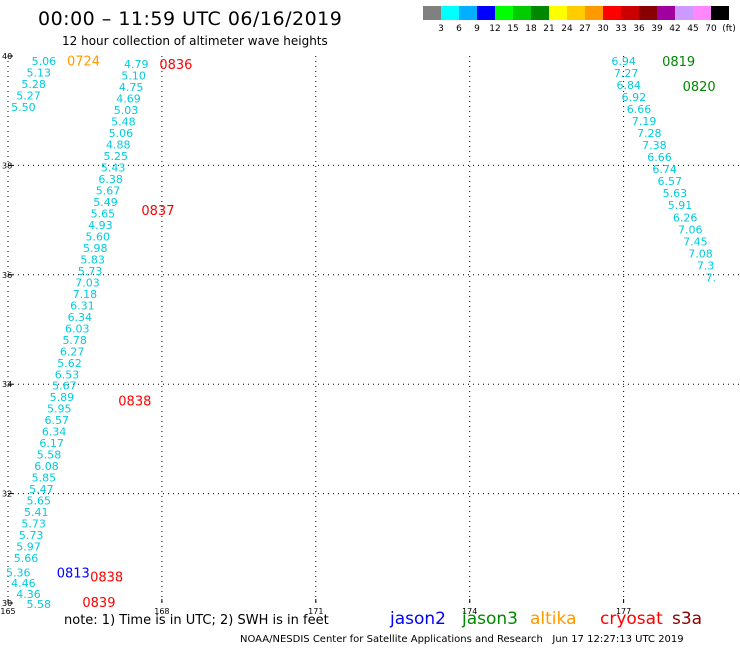 The height and width of the screenshot is (650, 740). What do you see at coordinates (441, 29) in the screenshot?
I see `scale-label: 3` at bounding box center [441, 29].